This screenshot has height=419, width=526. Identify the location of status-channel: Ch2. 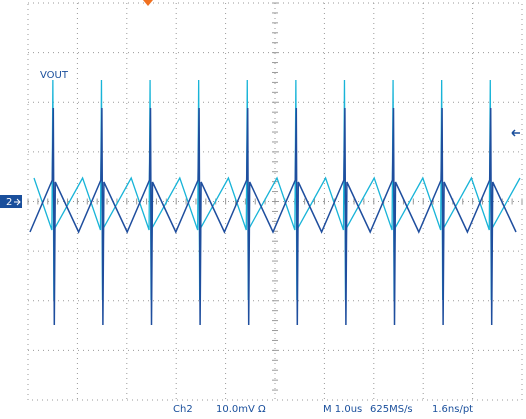
(183, 409).